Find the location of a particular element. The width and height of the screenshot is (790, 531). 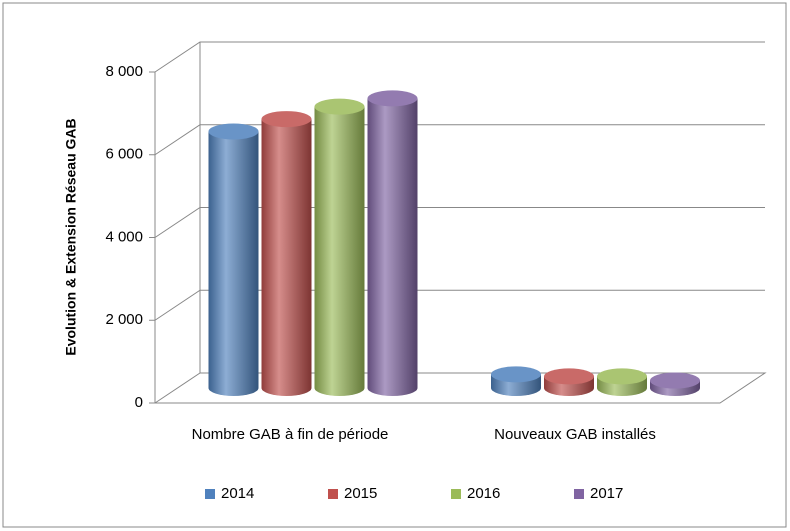

y-tick-label: 0 is located at coordinates (139, 402).